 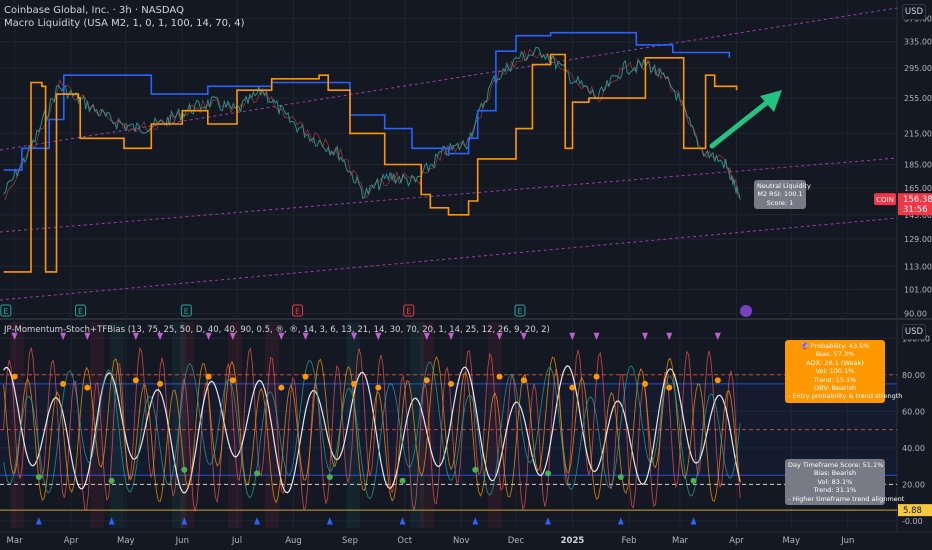 I want to click on info-line: Trend: 15.1%, so click(x=835, y=379).